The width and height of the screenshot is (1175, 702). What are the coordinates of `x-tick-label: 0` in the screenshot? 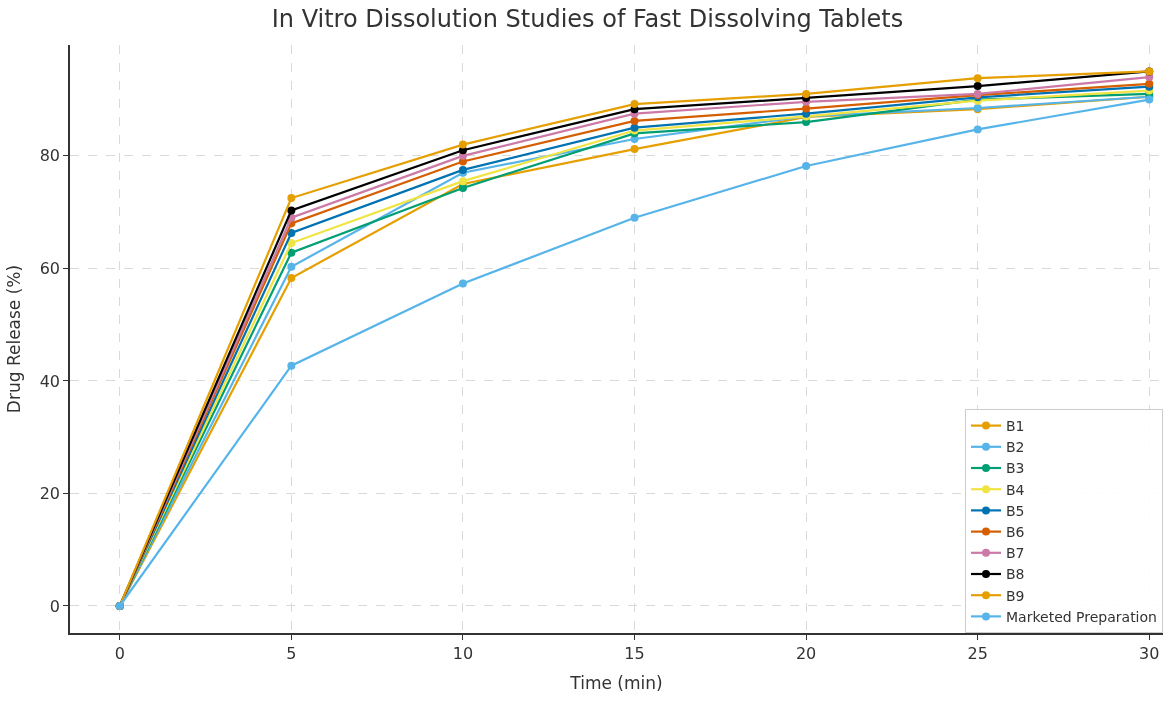 It's located at (119, 653).